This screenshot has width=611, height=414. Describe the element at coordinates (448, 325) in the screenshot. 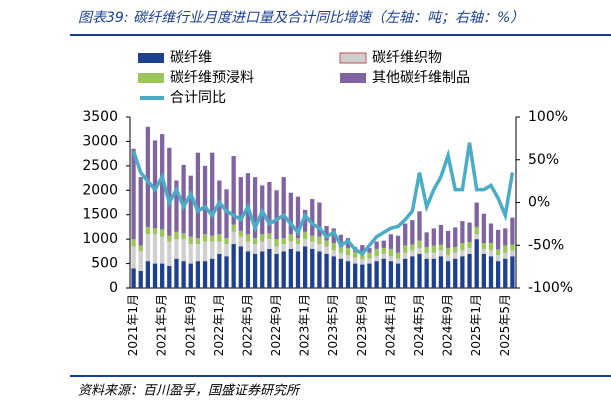

I see `x-tick-label: 2024年9月` at that location.